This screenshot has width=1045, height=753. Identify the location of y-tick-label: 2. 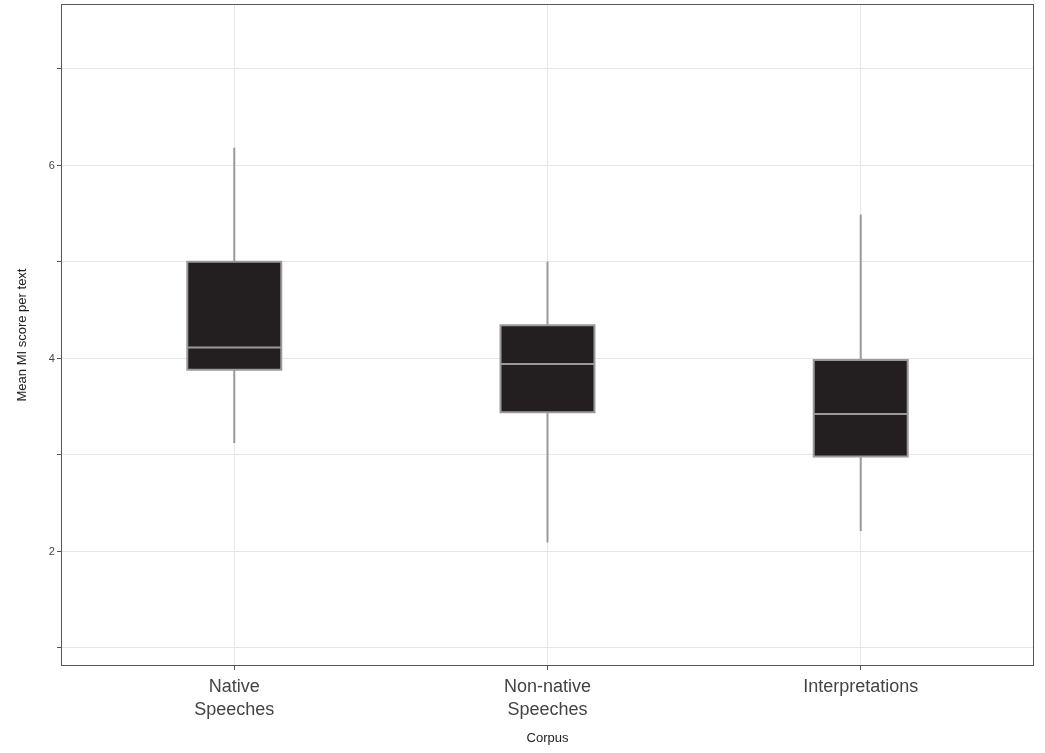
(51, 550).